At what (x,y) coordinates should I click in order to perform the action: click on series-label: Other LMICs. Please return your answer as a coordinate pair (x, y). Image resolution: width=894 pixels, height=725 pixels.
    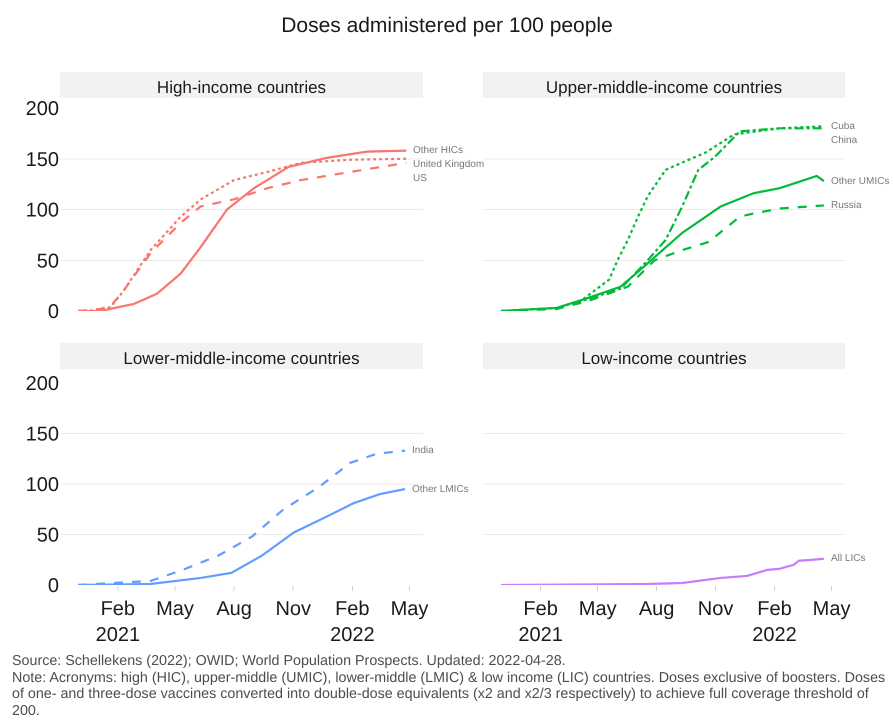
    Looking at the image, I should click on (440, 489).